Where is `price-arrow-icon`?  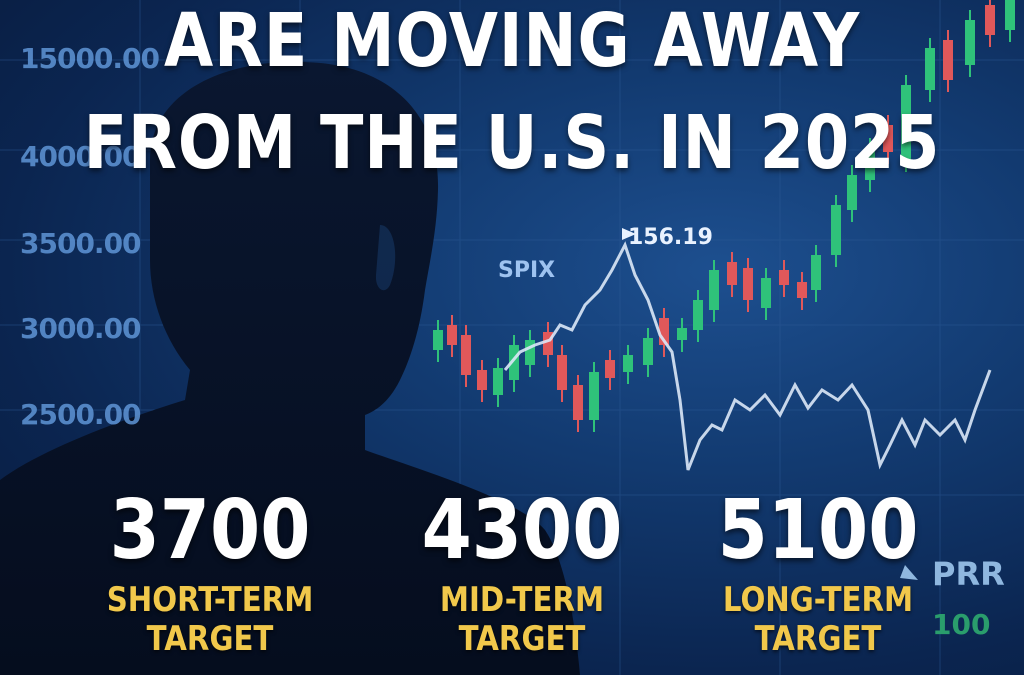
price-arrow-icon is located at coordinates (629, 234).